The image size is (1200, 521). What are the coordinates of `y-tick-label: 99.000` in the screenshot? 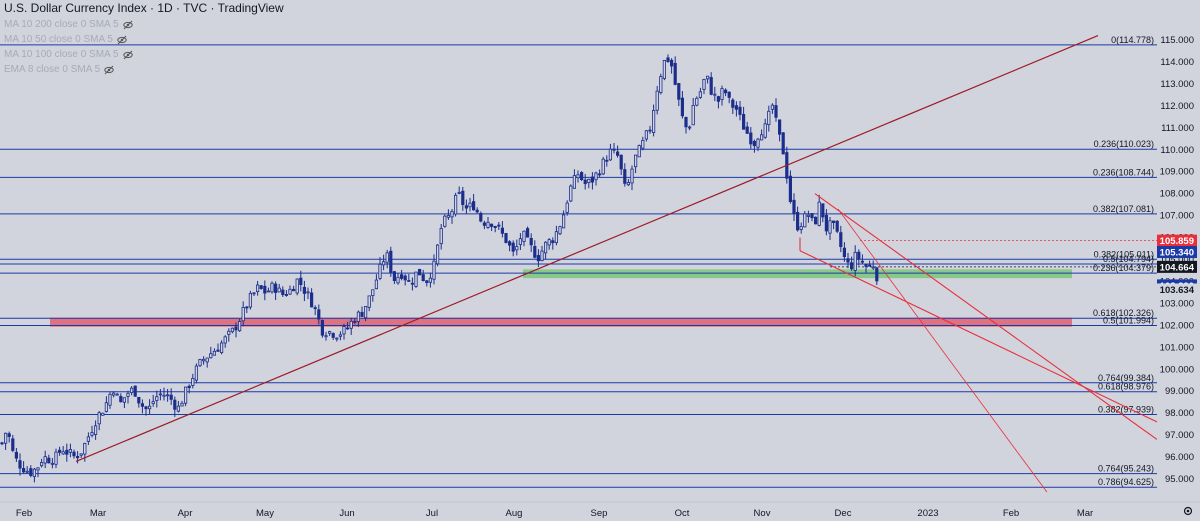 It's located at (1179, 391).